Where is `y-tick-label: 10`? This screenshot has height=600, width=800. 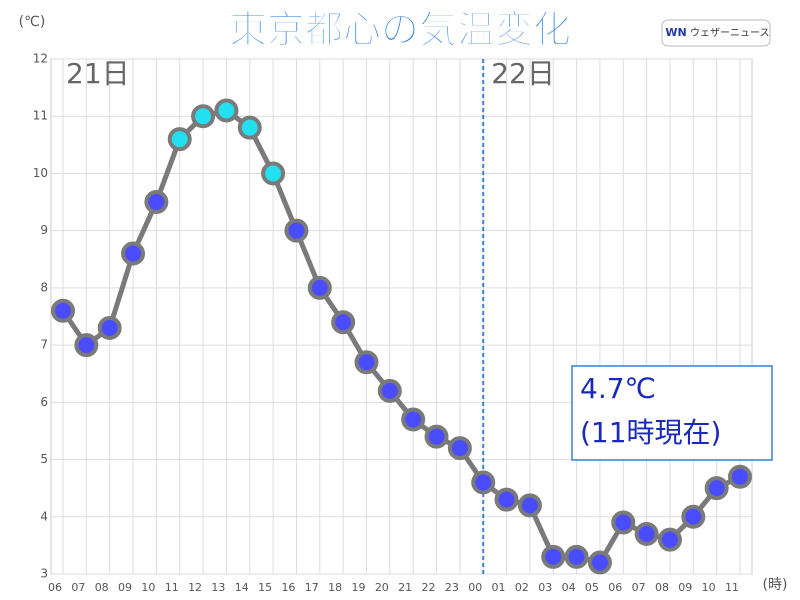 y-tick-label: 10 is located at coordinates (40, 173).